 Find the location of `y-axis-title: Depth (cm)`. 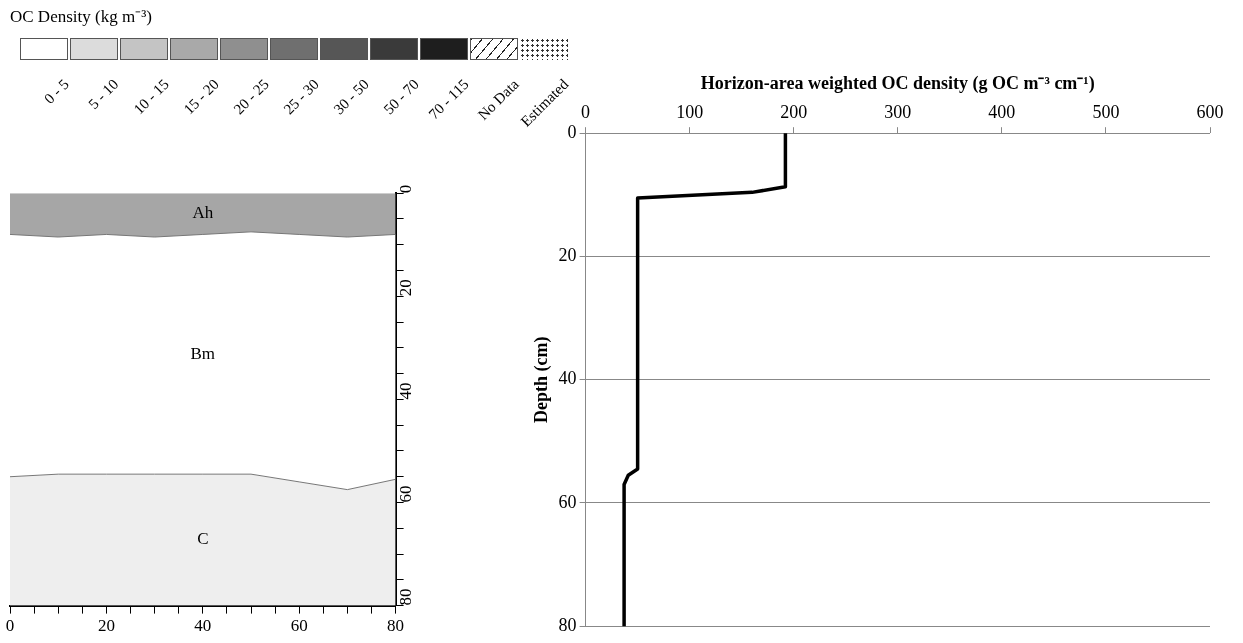

y-axis-title: Depth (cm) is located at coordinates (542, 379).